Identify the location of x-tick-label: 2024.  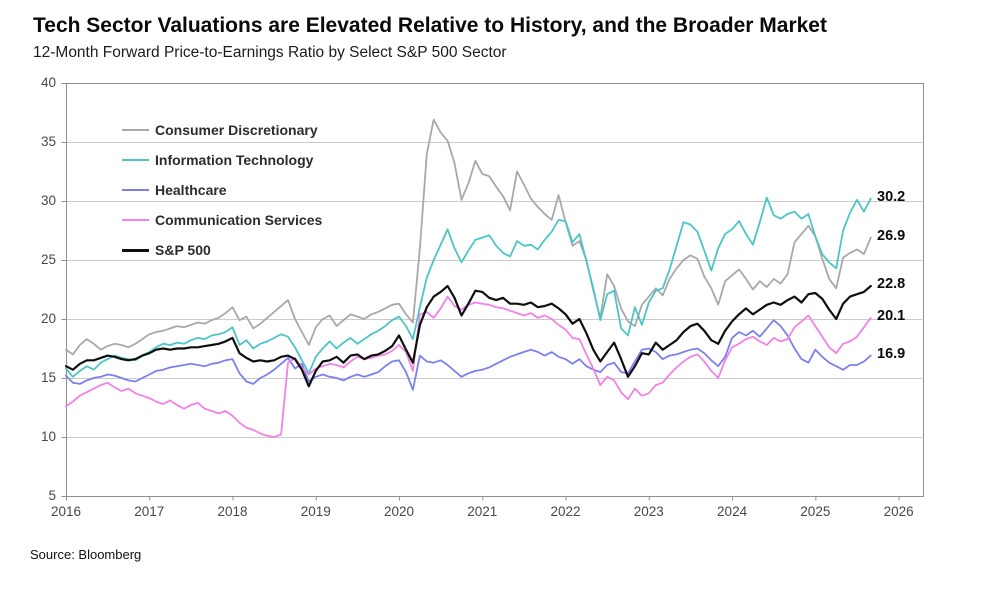
(732, 511).